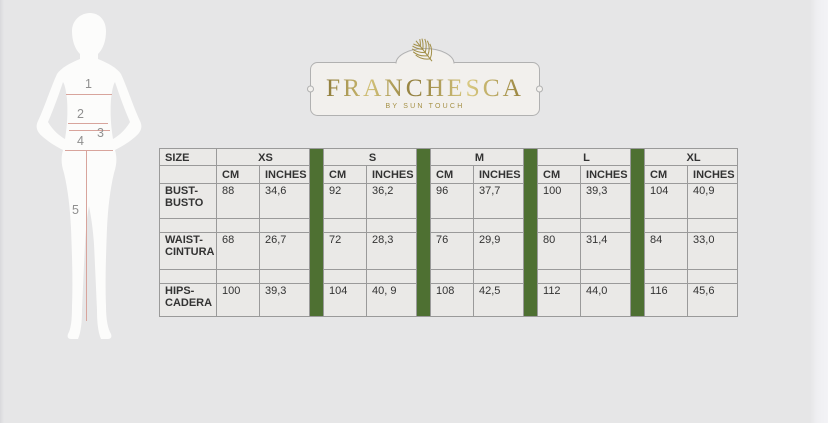  What do you see at coordinates (80, 141) in the screenshot?
I see `measure-marker-4: 4` at bounding box center [80, 141].